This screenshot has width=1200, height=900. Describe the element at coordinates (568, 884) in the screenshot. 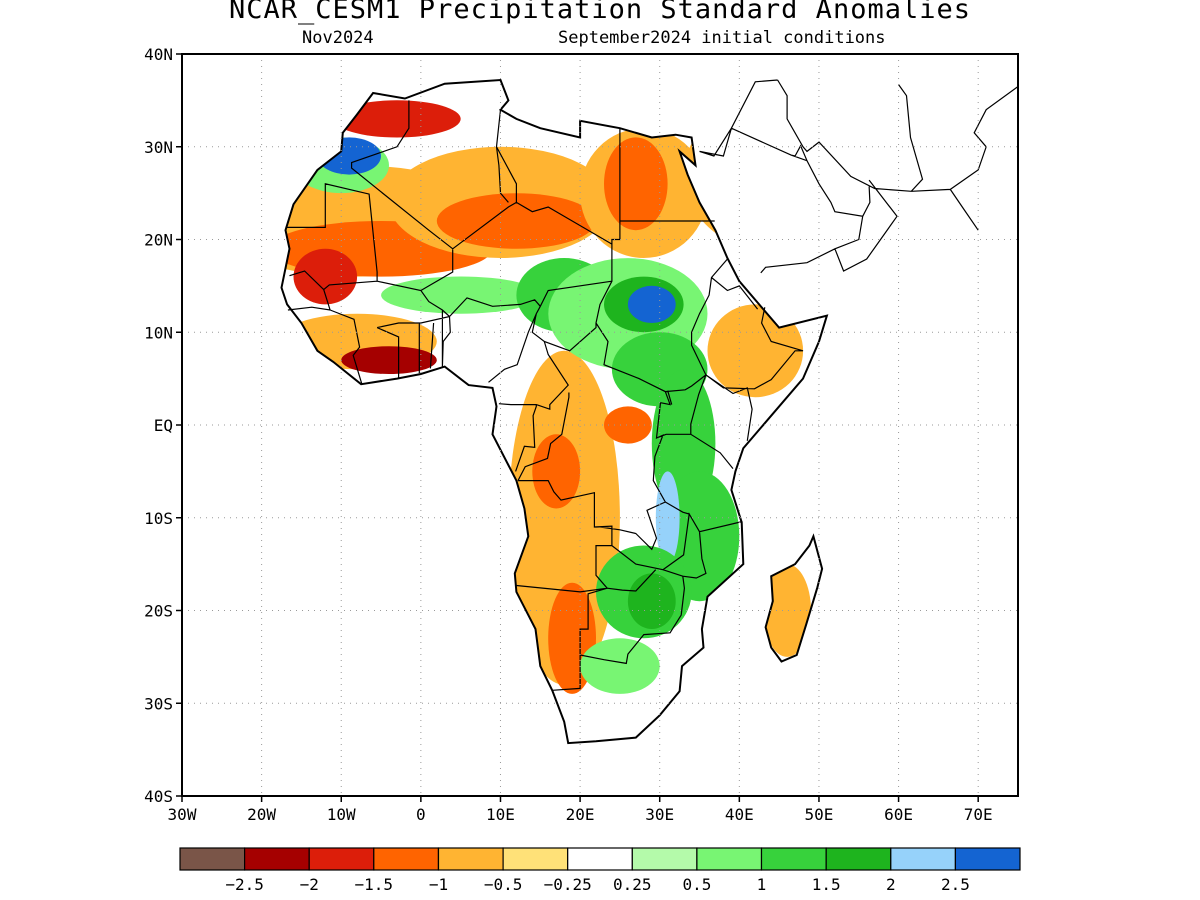

I see `legend-label: −0.25` at that location.